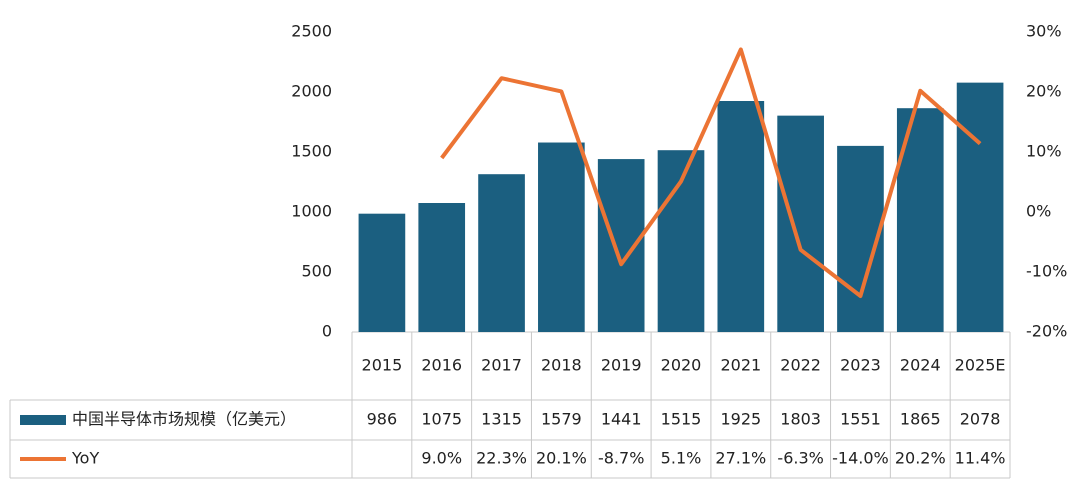  Describe the element at coordinates (681, 365) in the screenshot. I see `x-tick-label: 2020` at that location.